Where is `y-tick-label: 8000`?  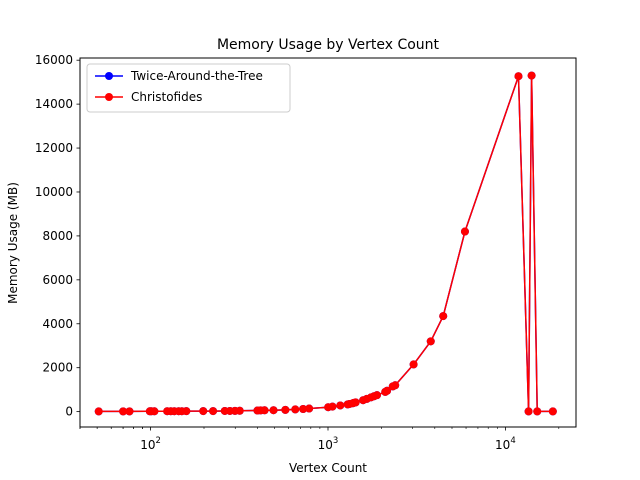 y-tick-label: 8000 is located at coordinates (57, 236).